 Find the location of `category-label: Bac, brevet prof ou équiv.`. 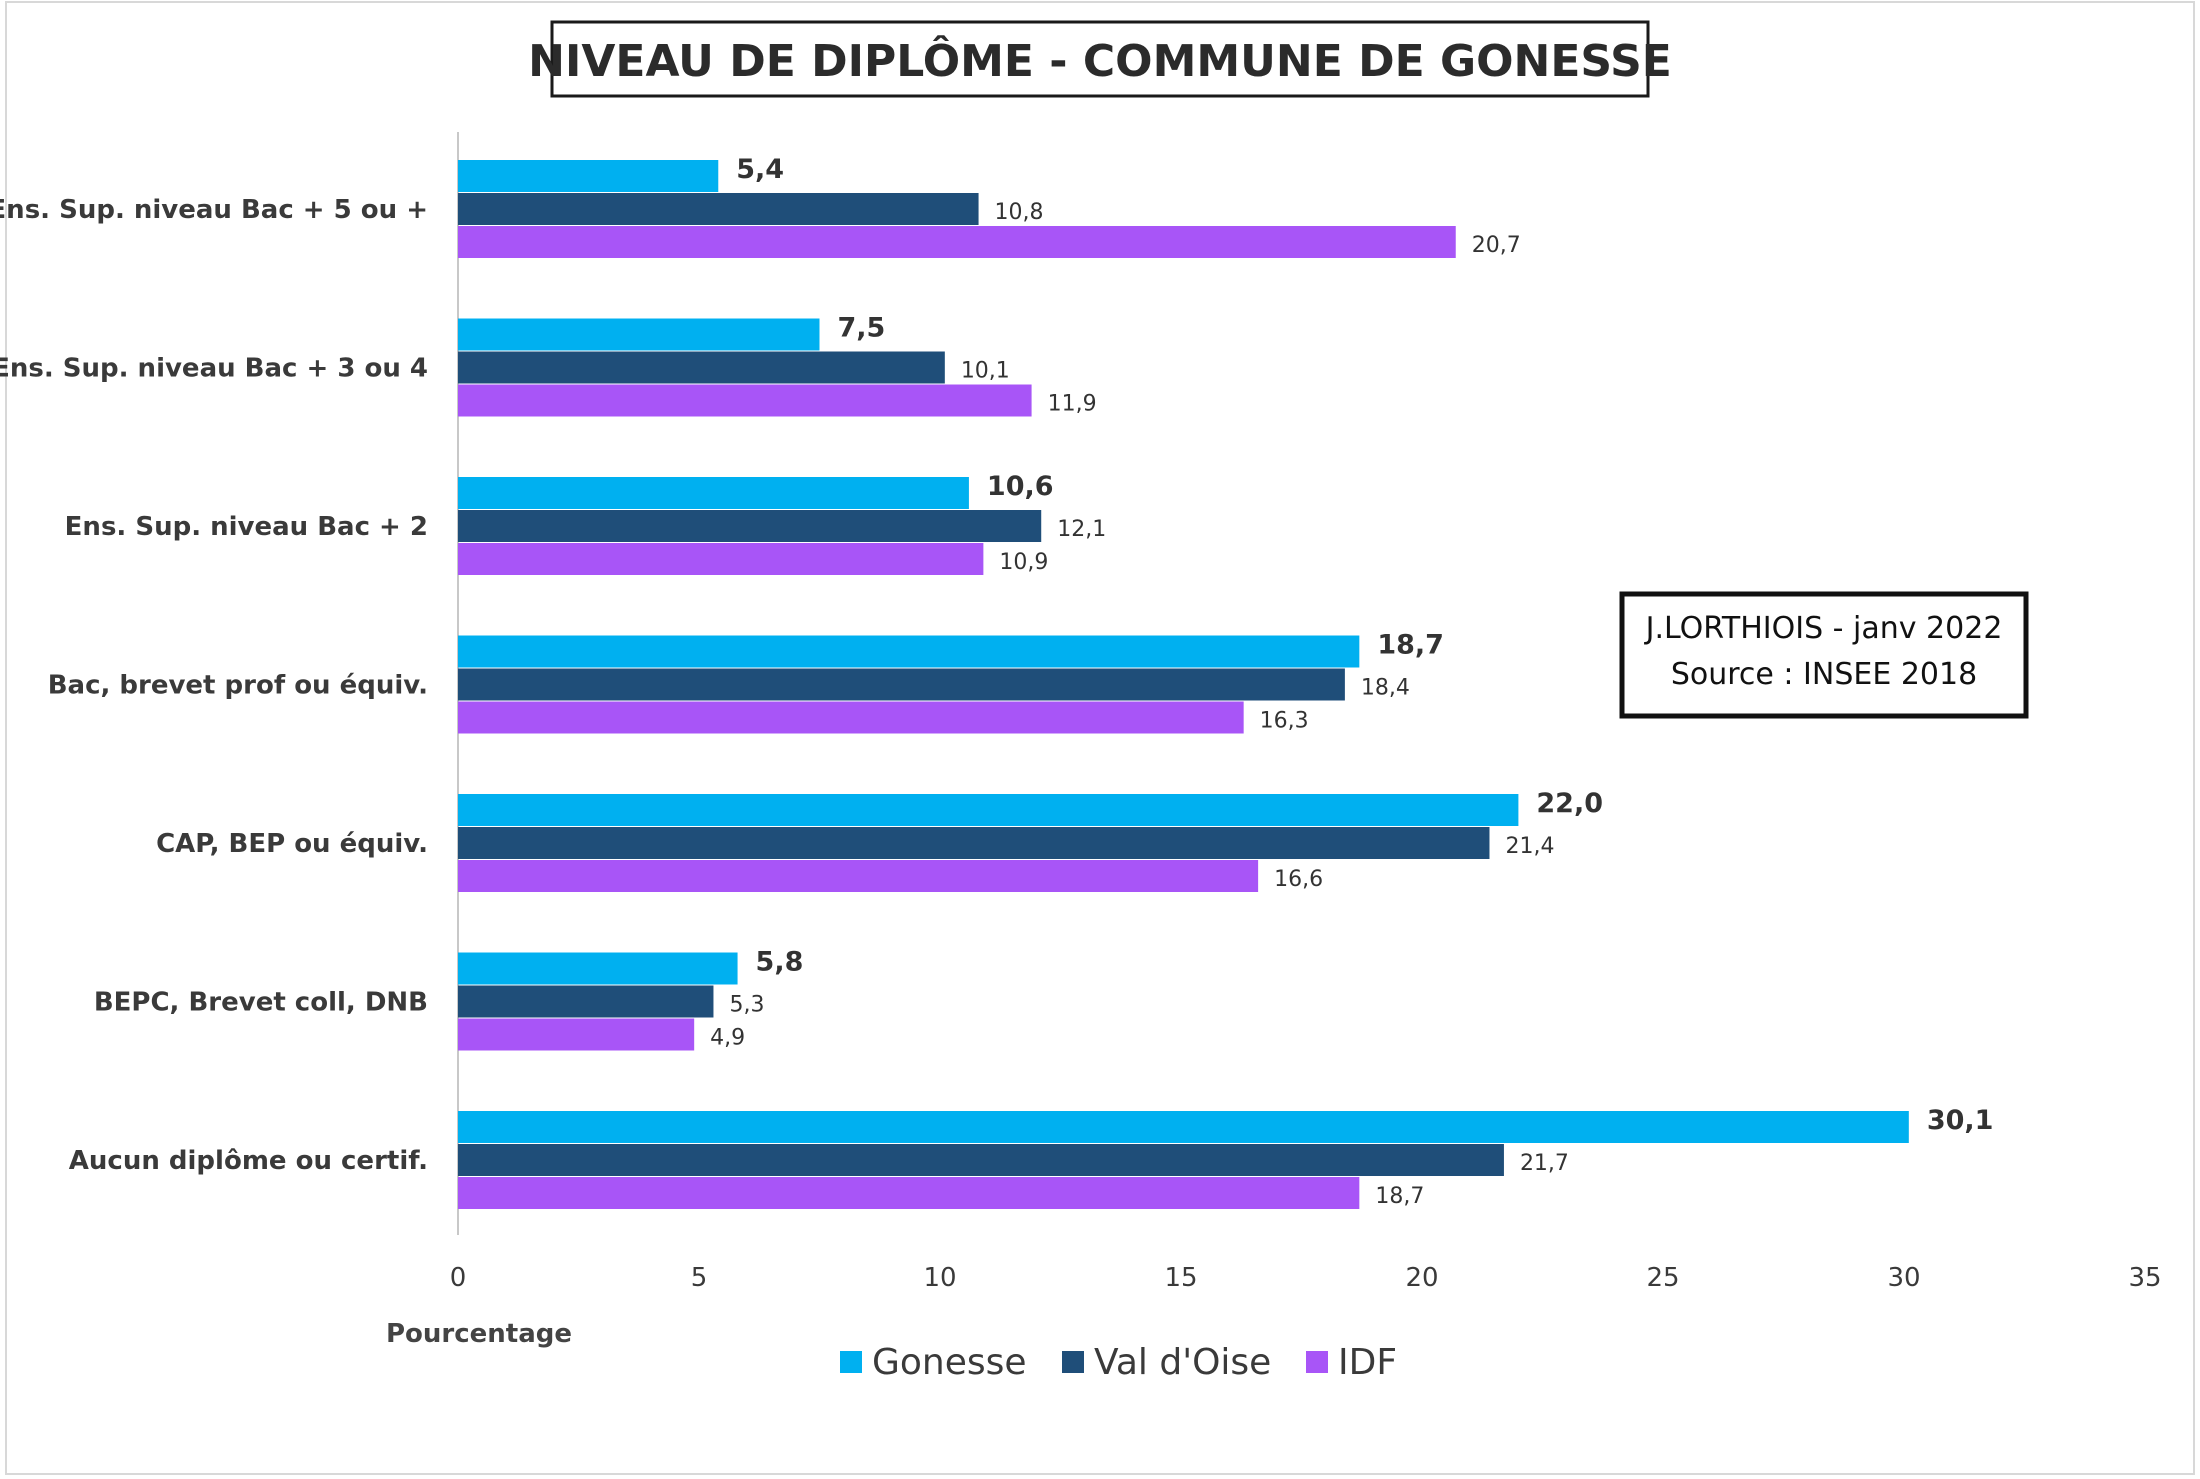

category-label: Bac, brevet prof ou équiv. is located at coordinates (238, 686).